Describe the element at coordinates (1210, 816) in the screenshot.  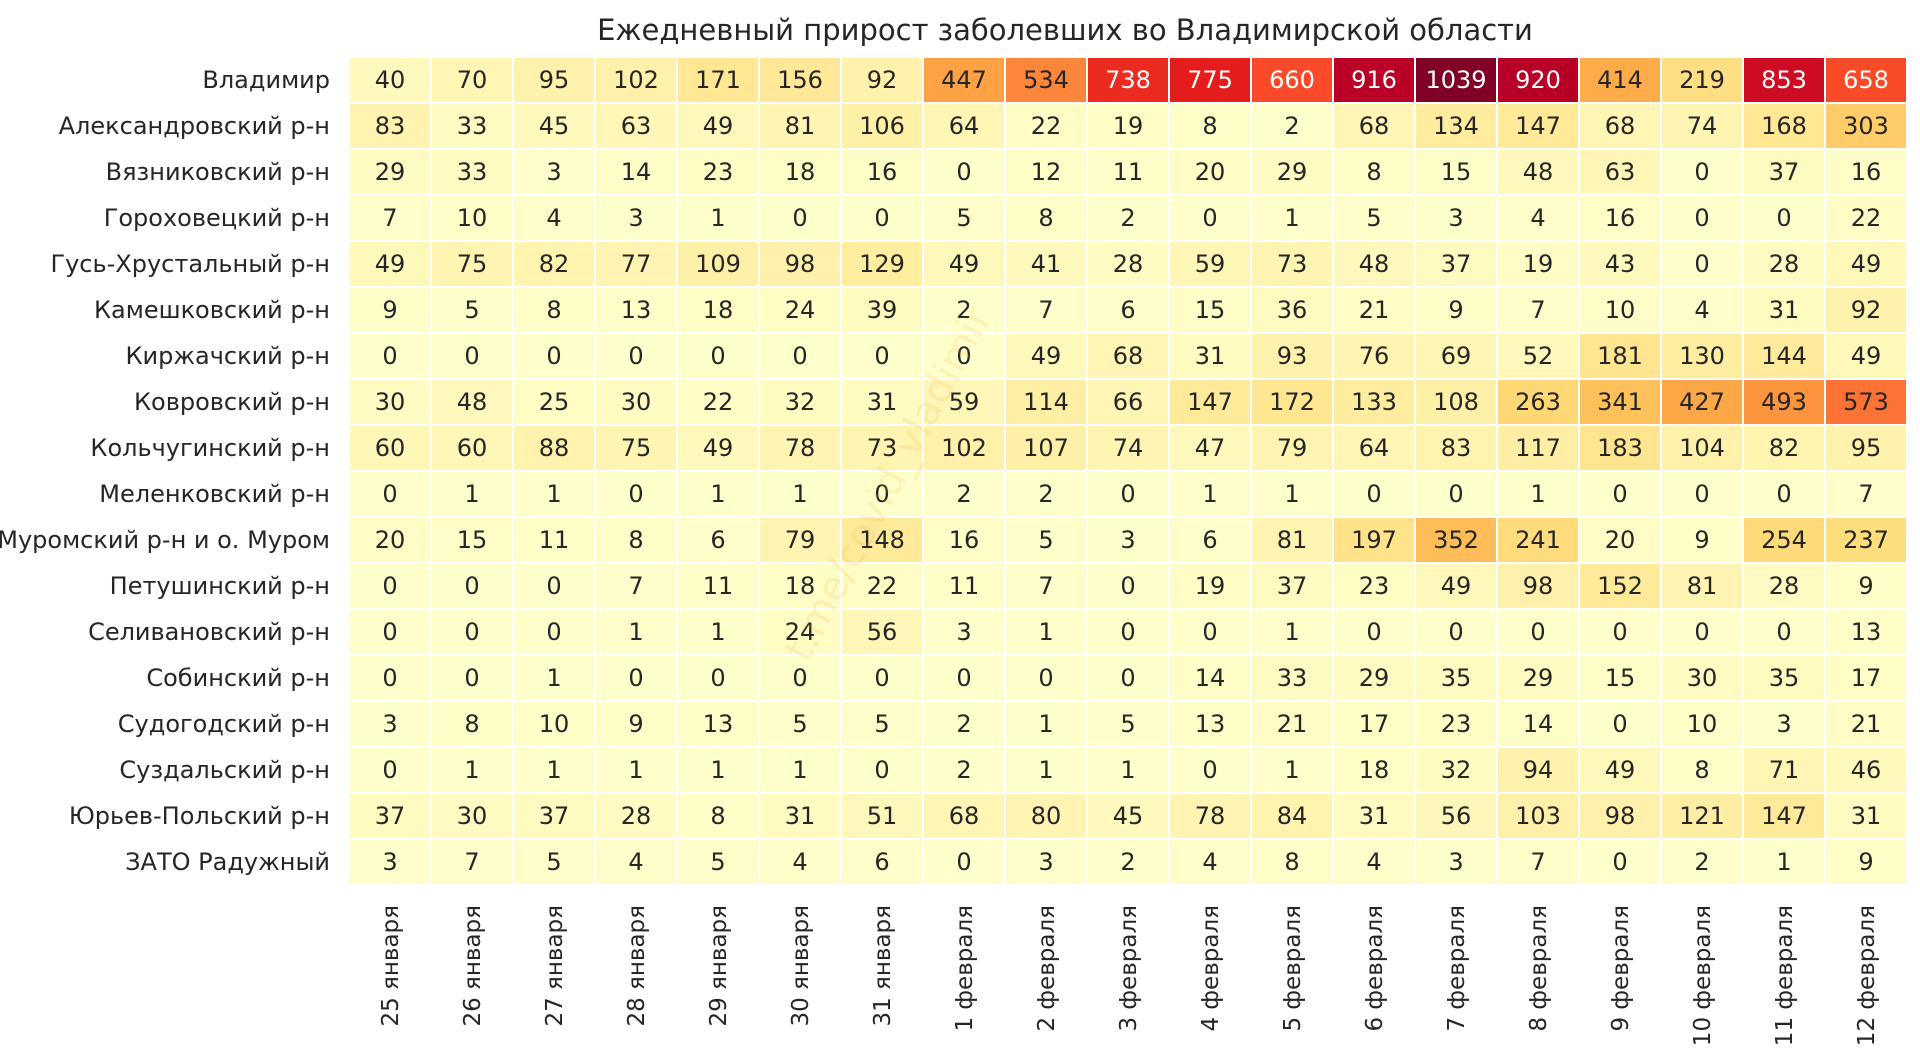
I see `cell-value-label: 78` at that location.